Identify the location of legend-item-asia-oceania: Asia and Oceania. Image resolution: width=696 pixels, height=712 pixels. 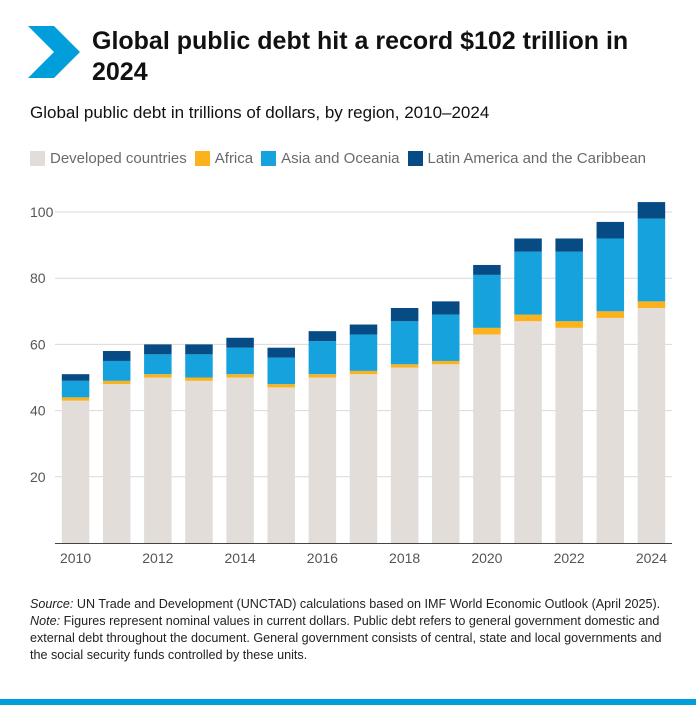
(330, 158).